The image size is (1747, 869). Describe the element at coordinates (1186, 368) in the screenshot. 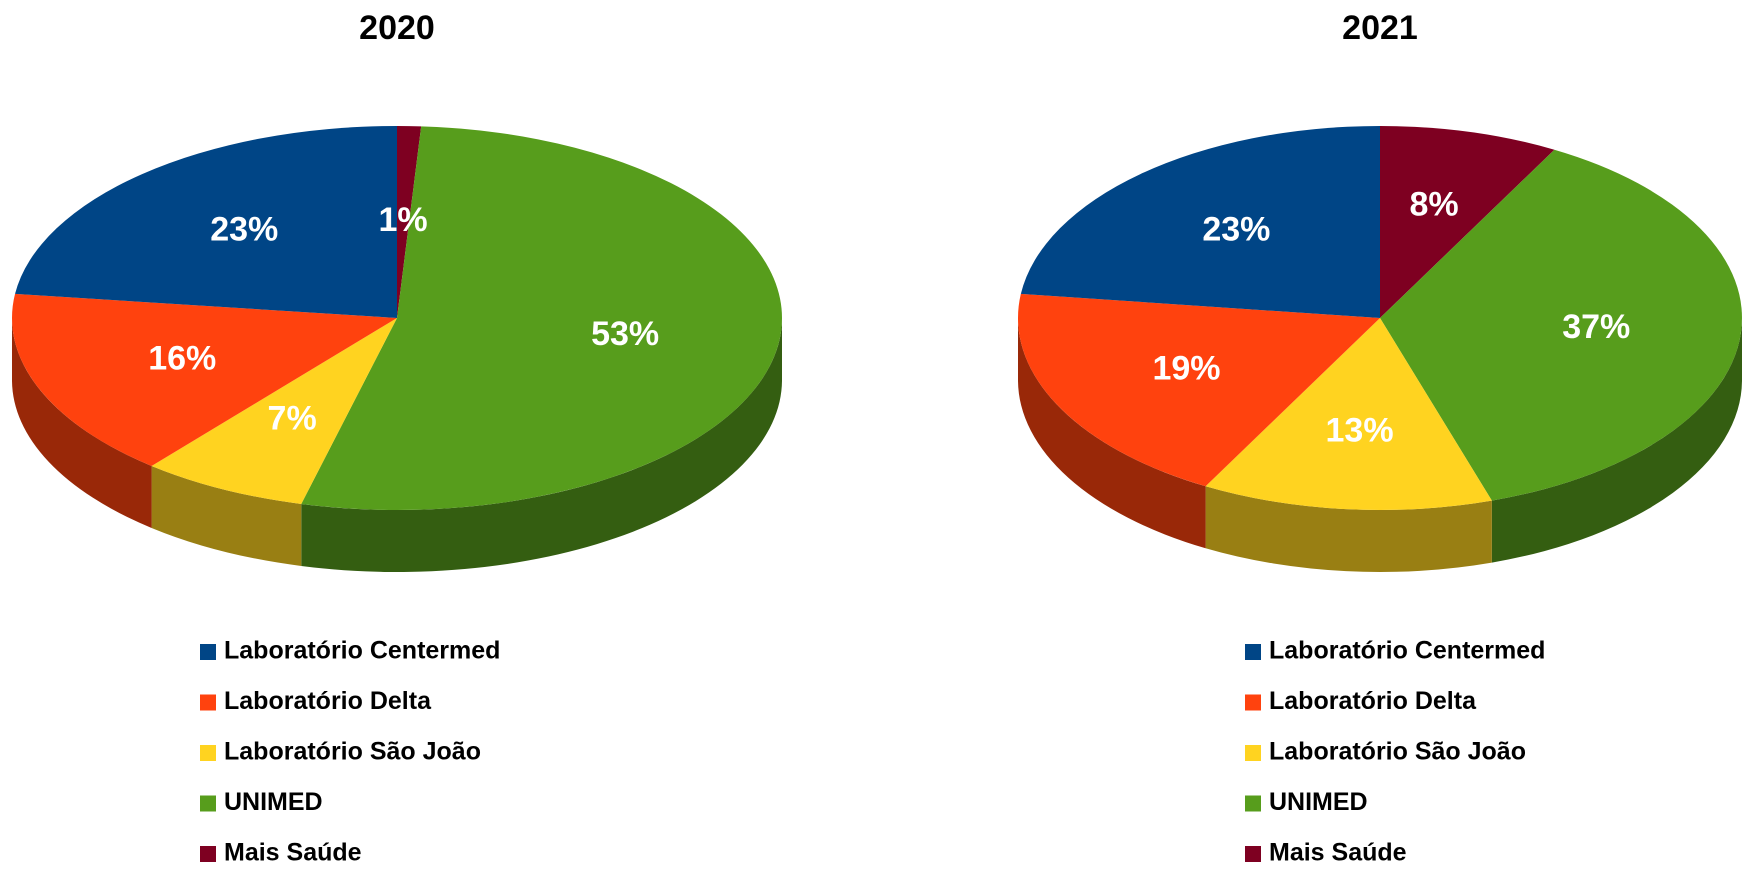

I see `data-label: 19%` at that location.